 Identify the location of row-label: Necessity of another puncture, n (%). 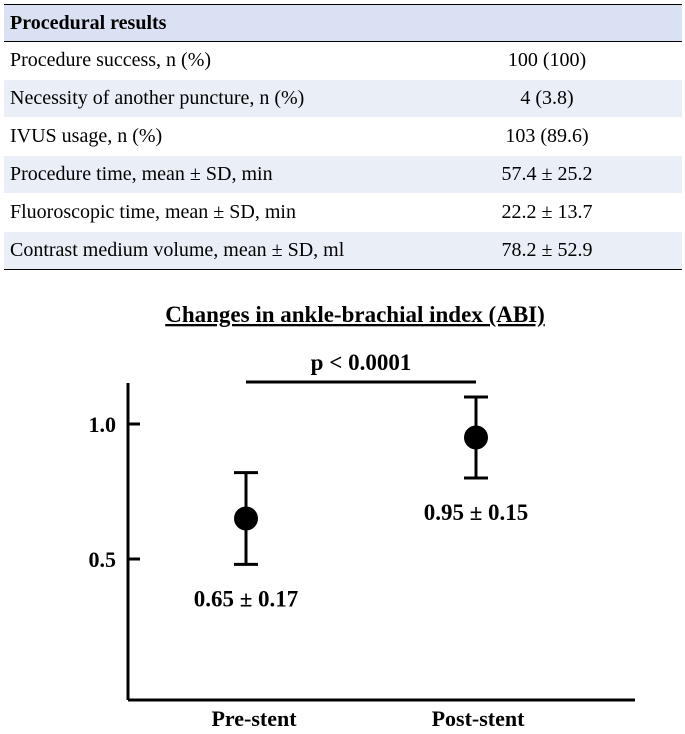
(208, 98).